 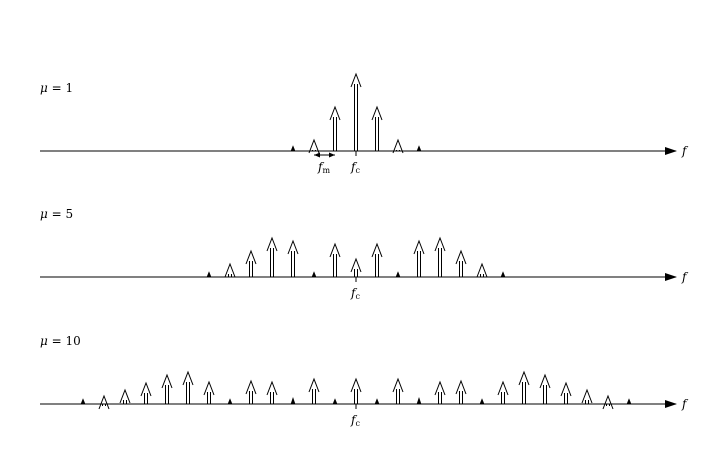 I want to click on carrier-label-2: fc, so click(x=355, y=293).